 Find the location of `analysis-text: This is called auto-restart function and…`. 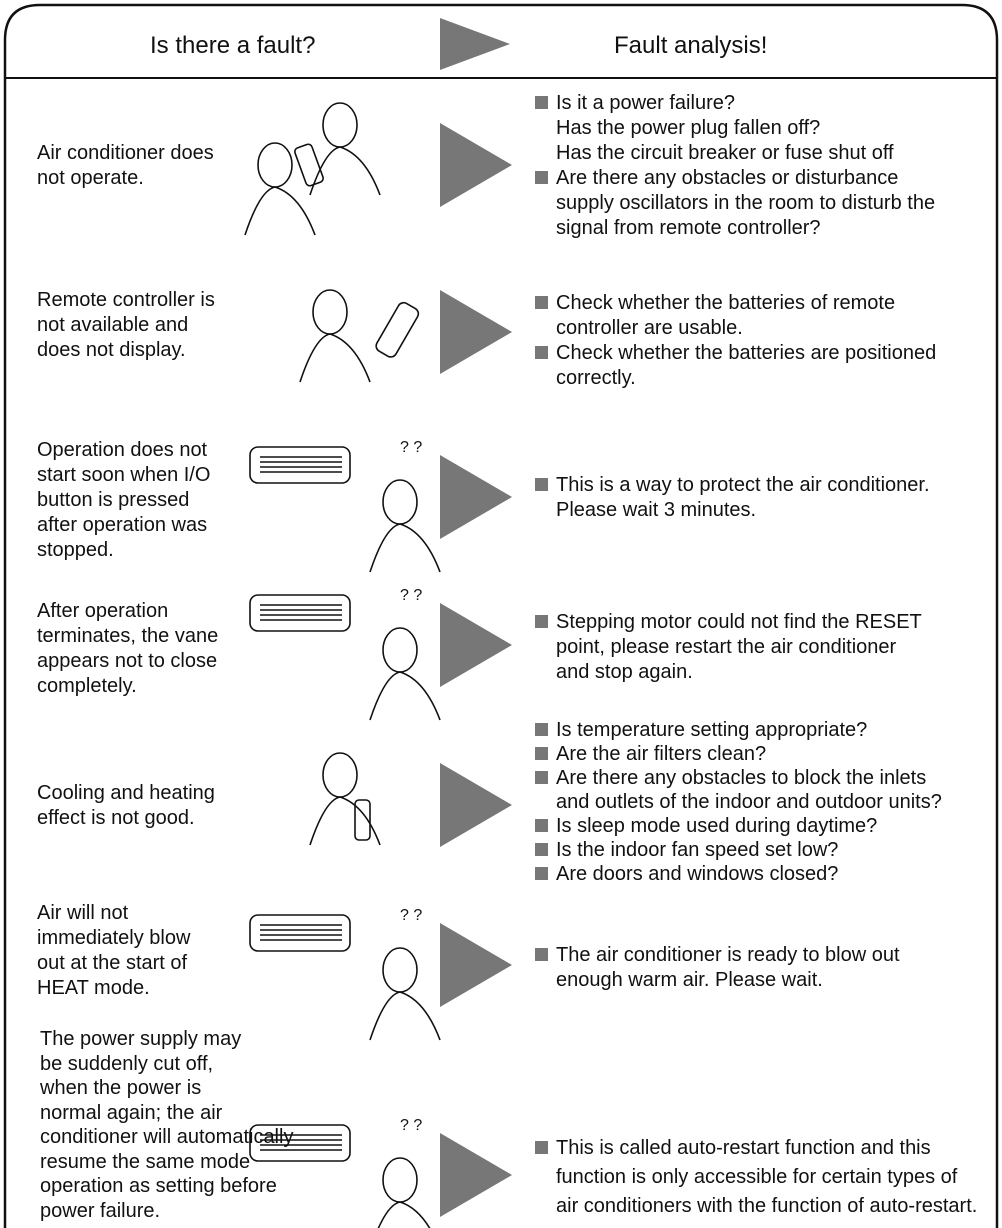

analysis-text: This is called auto-restart function and… is located at coordinates (743, 1148).